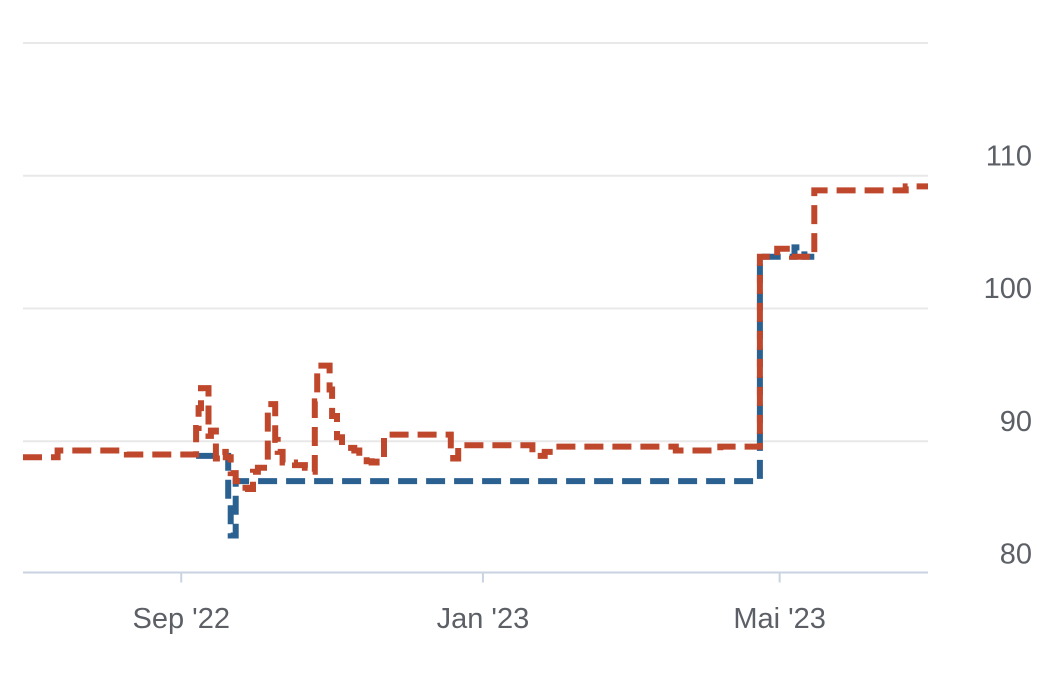 The image size is (1051, 674). Describe the element at coordinates (1009, 156) in the screenshot. I see `y-axis-label: 110` at that location.